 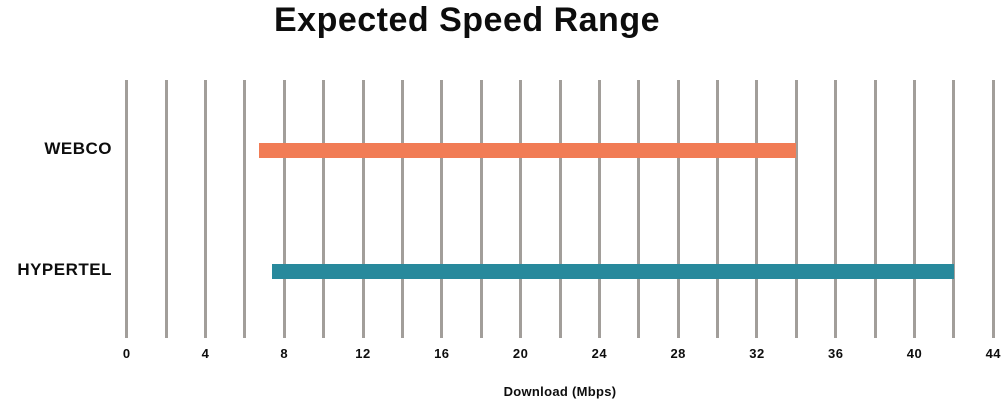 I want to click on x-tick-label: 40, so click(x=914, y=353).